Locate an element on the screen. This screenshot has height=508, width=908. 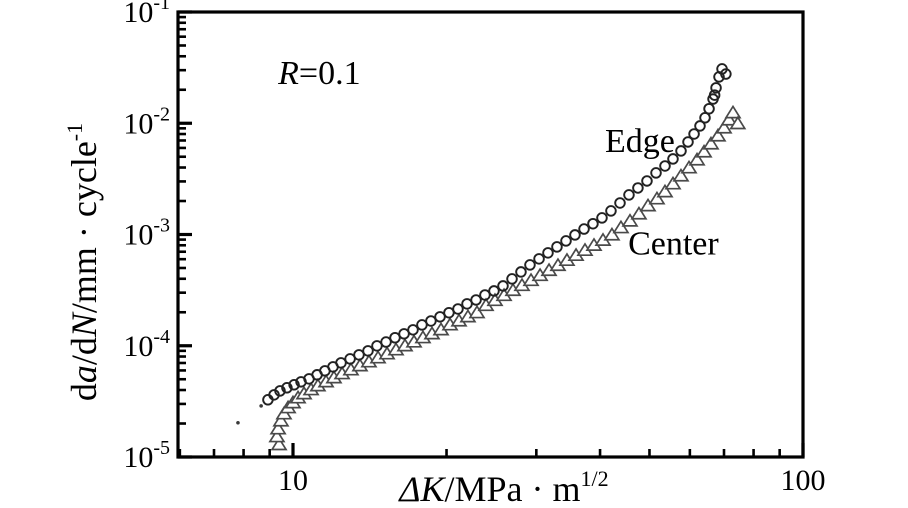
stray-dots is located at coordinates (249, 414).